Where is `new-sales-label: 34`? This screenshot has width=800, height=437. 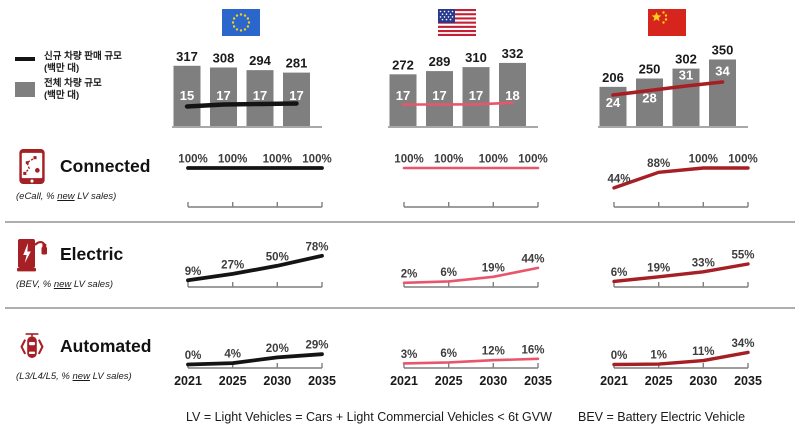
new-sales-label: 34 is located at coordinates (722, 71).